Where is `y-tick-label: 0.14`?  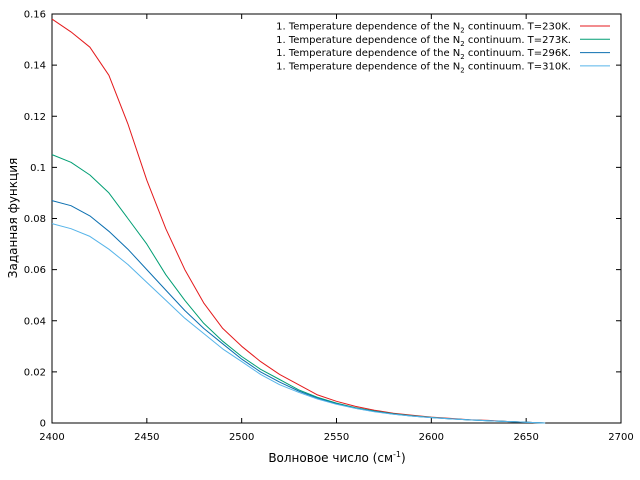 y-tick-label: 0.14 is located at coordinates (35, 66).